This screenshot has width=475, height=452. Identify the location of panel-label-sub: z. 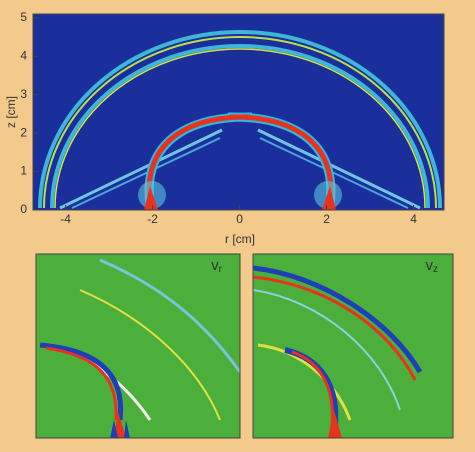
(435, 269).